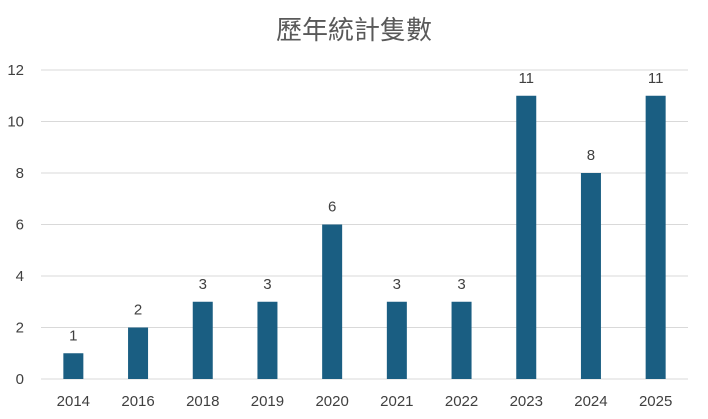  What do you see at coordinates (267, 401) in the screenshot?
I see `x-tick-label: 2019` at bounding box center [267, 401].